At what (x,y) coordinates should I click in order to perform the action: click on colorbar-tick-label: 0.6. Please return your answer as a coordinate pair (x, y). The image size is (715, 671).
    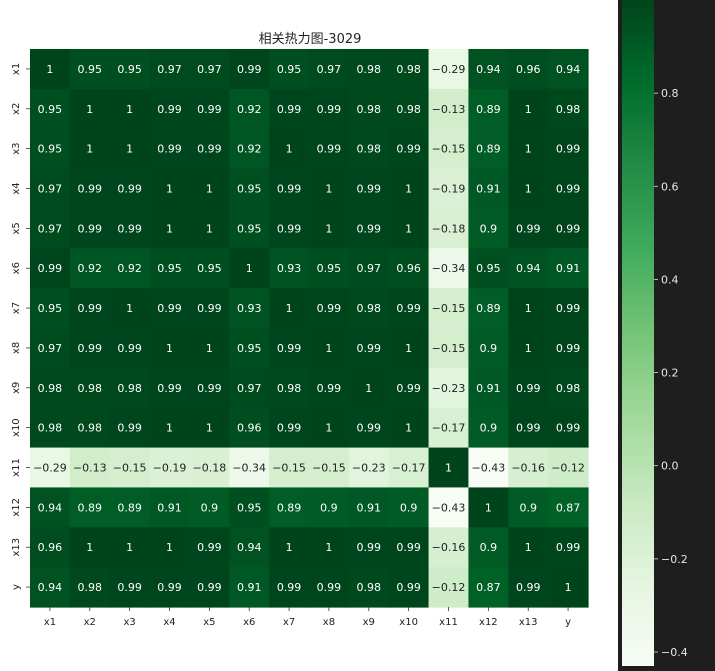
    Looking at the image, I should click on (670, 186).